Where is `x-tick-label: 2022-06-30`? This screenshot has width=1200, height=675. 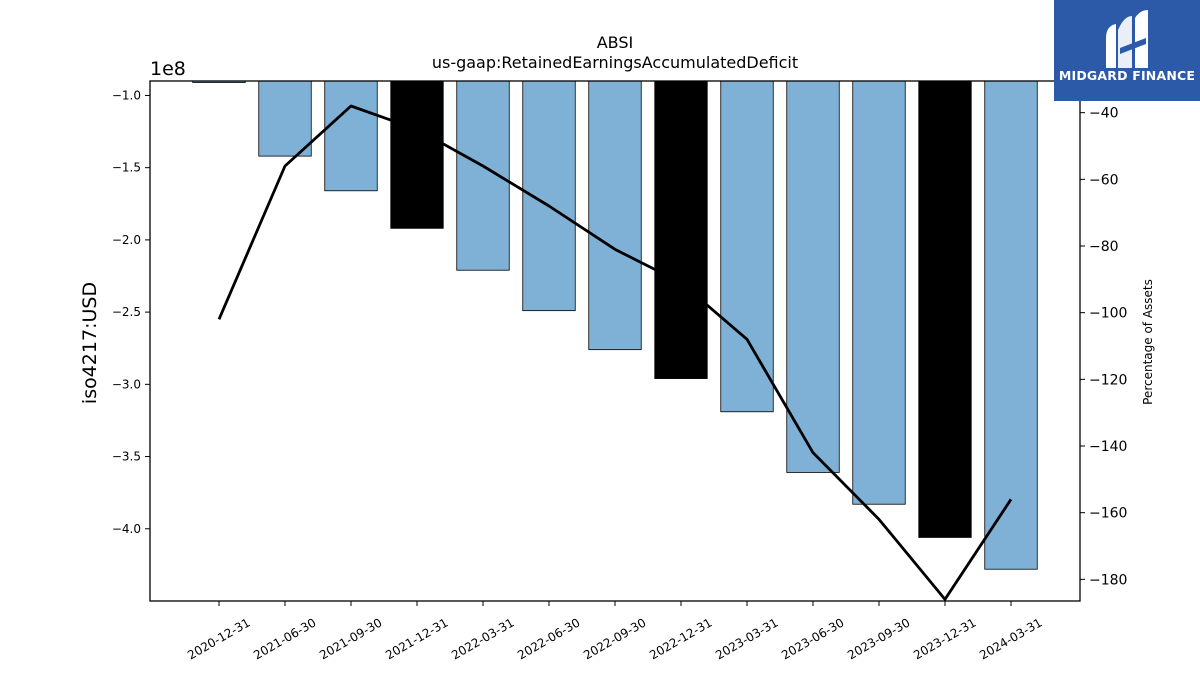 x-tick-label: 2022-06-30 is located at coordinates (548, 638).